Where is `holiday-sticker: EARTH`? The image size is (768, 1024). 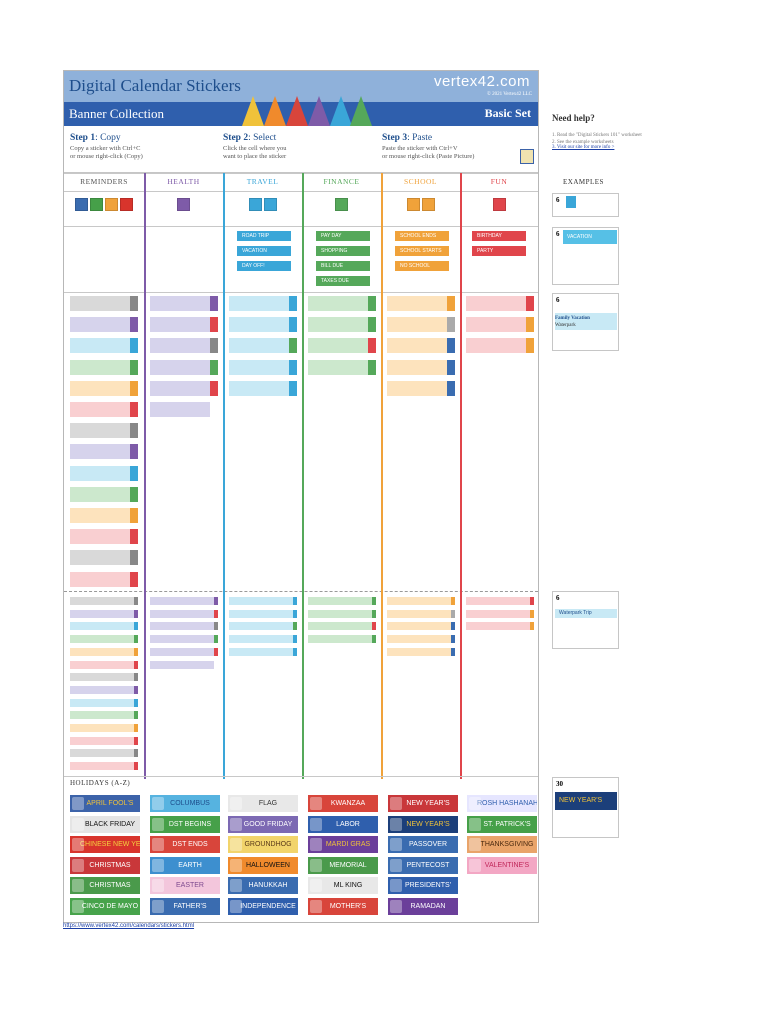
holiday-sticker: EARTH is located at coordinates (185, 865).